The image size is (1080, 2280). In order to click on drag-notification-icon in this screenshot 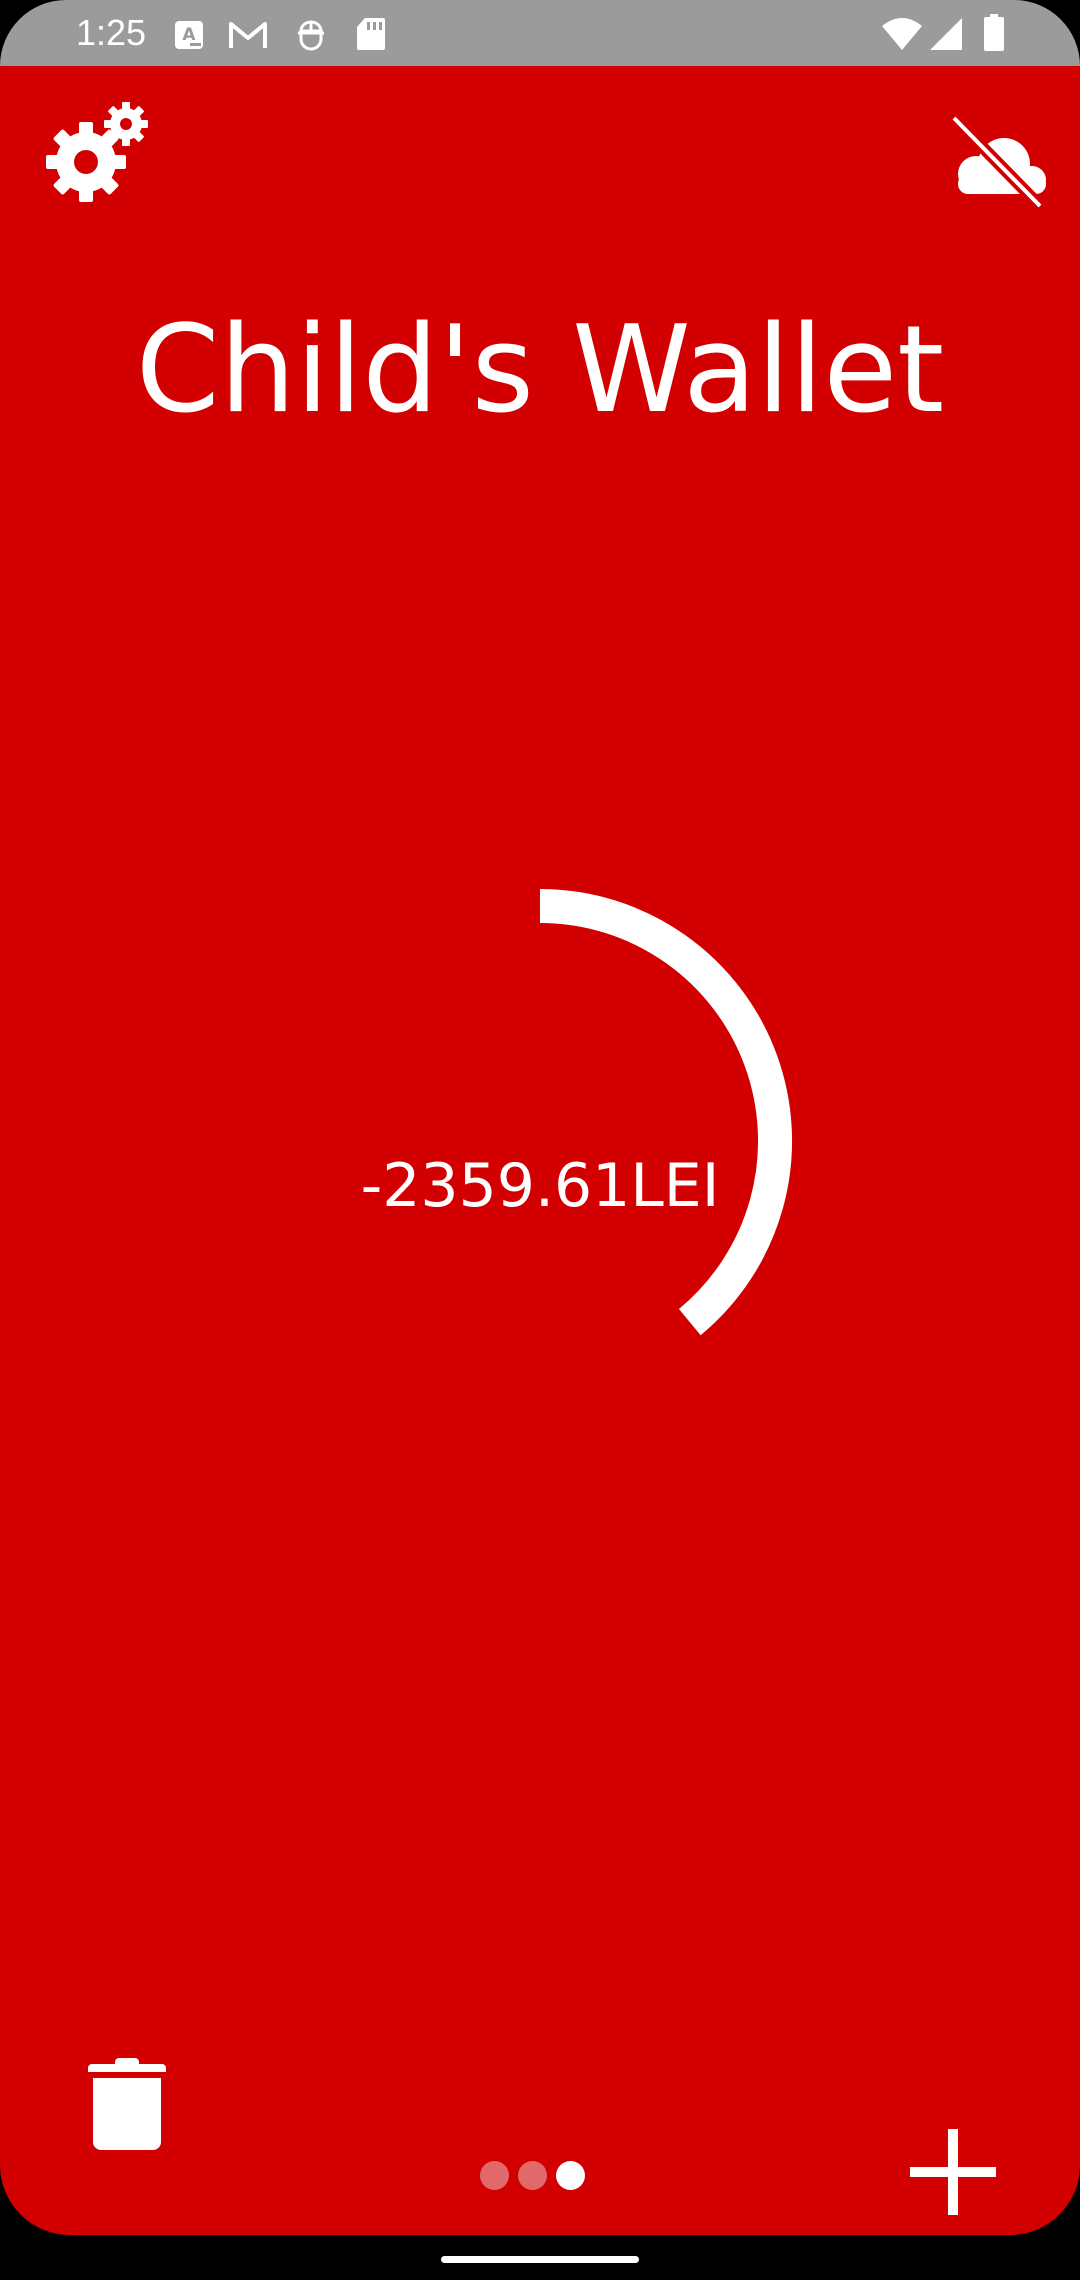, I will do `click(311, 37)`.